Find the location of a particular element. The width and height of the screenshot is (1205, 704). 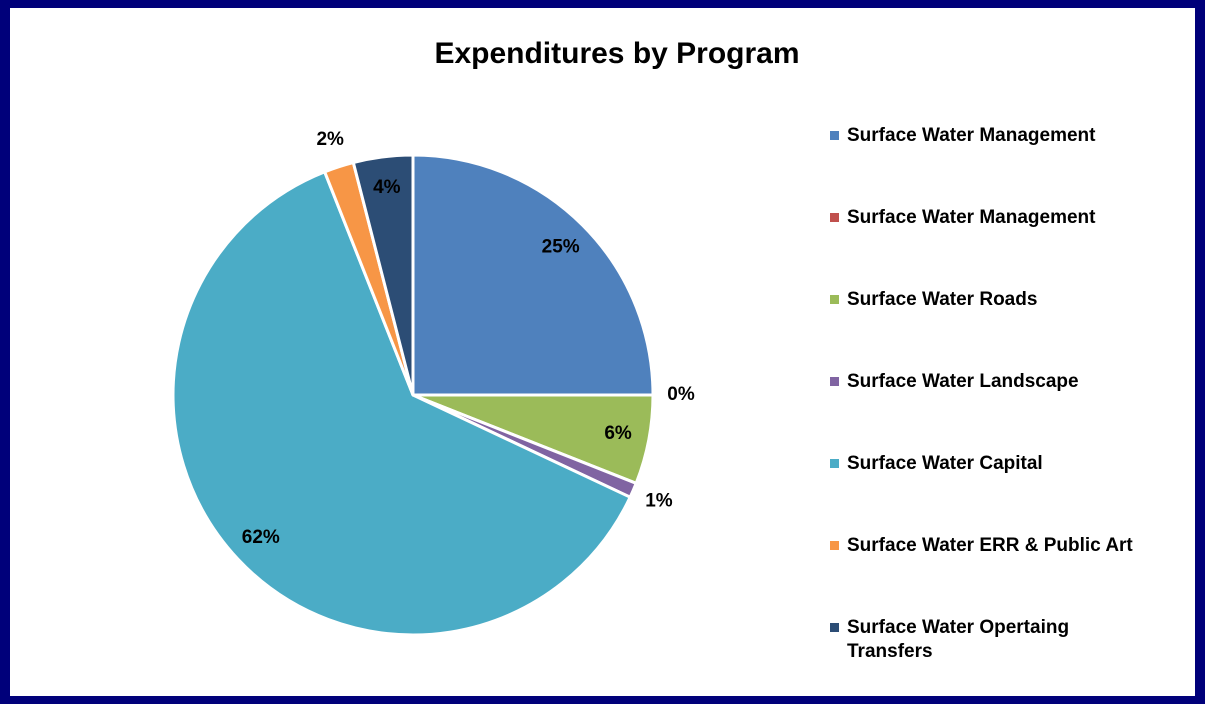

data-label: 25% is located at coordinates (561, 246).